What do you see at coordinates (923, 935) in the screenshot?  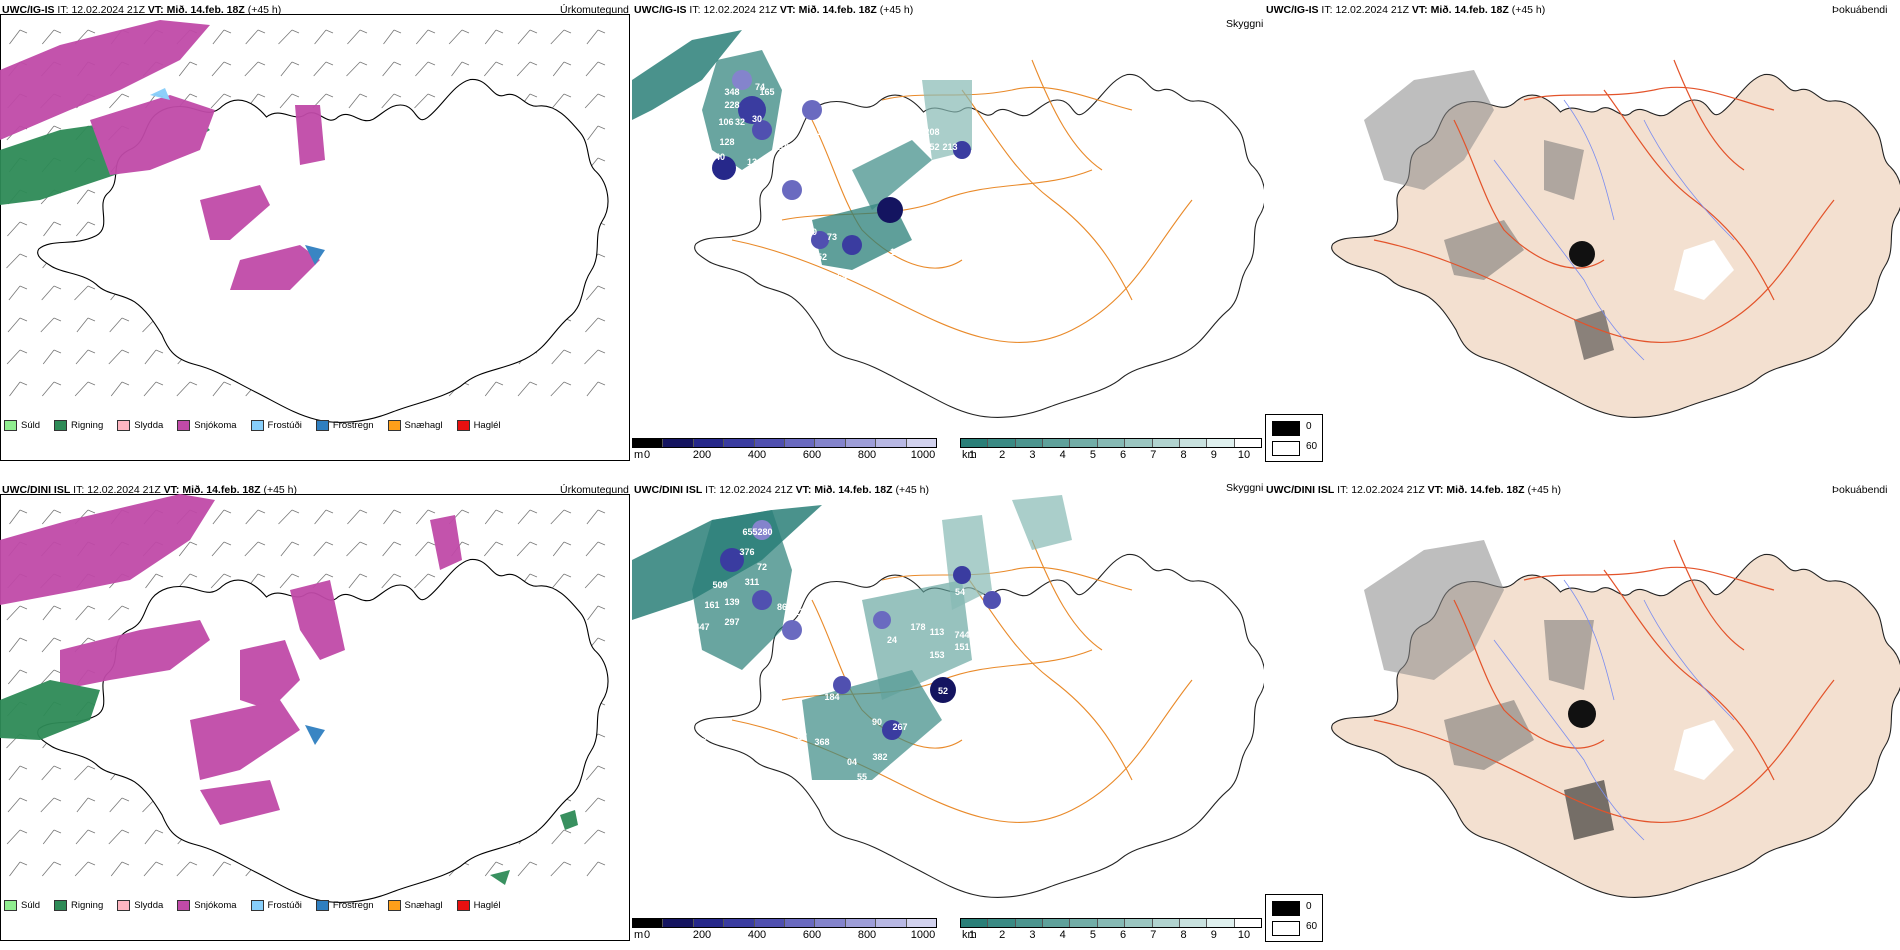 I see `colorbar-tick-label: 1000` at bounding box center [923, 935].